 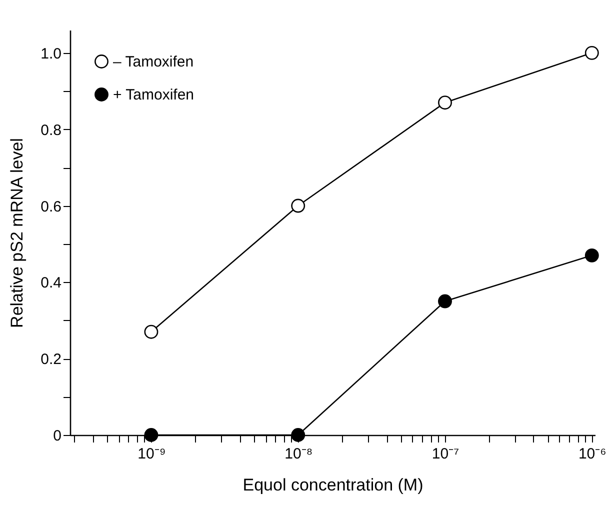 What do you see at coordinates (57, 436) in the screenshot?
I see `y-tick-label: 0` at bounding box center [57, 436].